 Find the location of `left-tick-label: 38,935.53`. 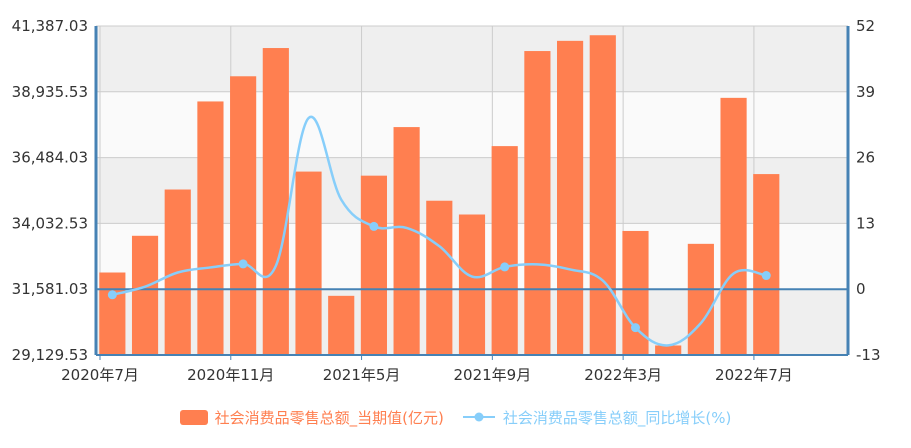

left-tick-label: 38,935.53 is located at coordinates (50, 92).